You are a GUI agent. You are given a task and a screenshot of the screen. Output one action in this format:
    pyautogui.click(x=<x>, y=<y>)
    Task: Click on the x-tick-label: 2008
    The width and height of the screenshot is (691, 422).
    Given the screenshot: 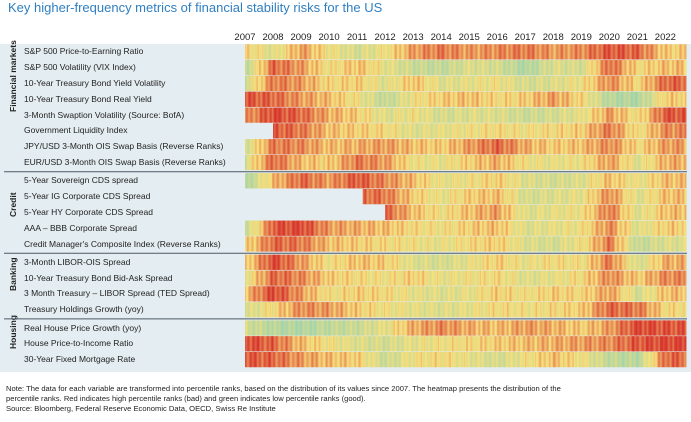 What is the action you would take?
    pyautogui.click(x=273, y=37)
    